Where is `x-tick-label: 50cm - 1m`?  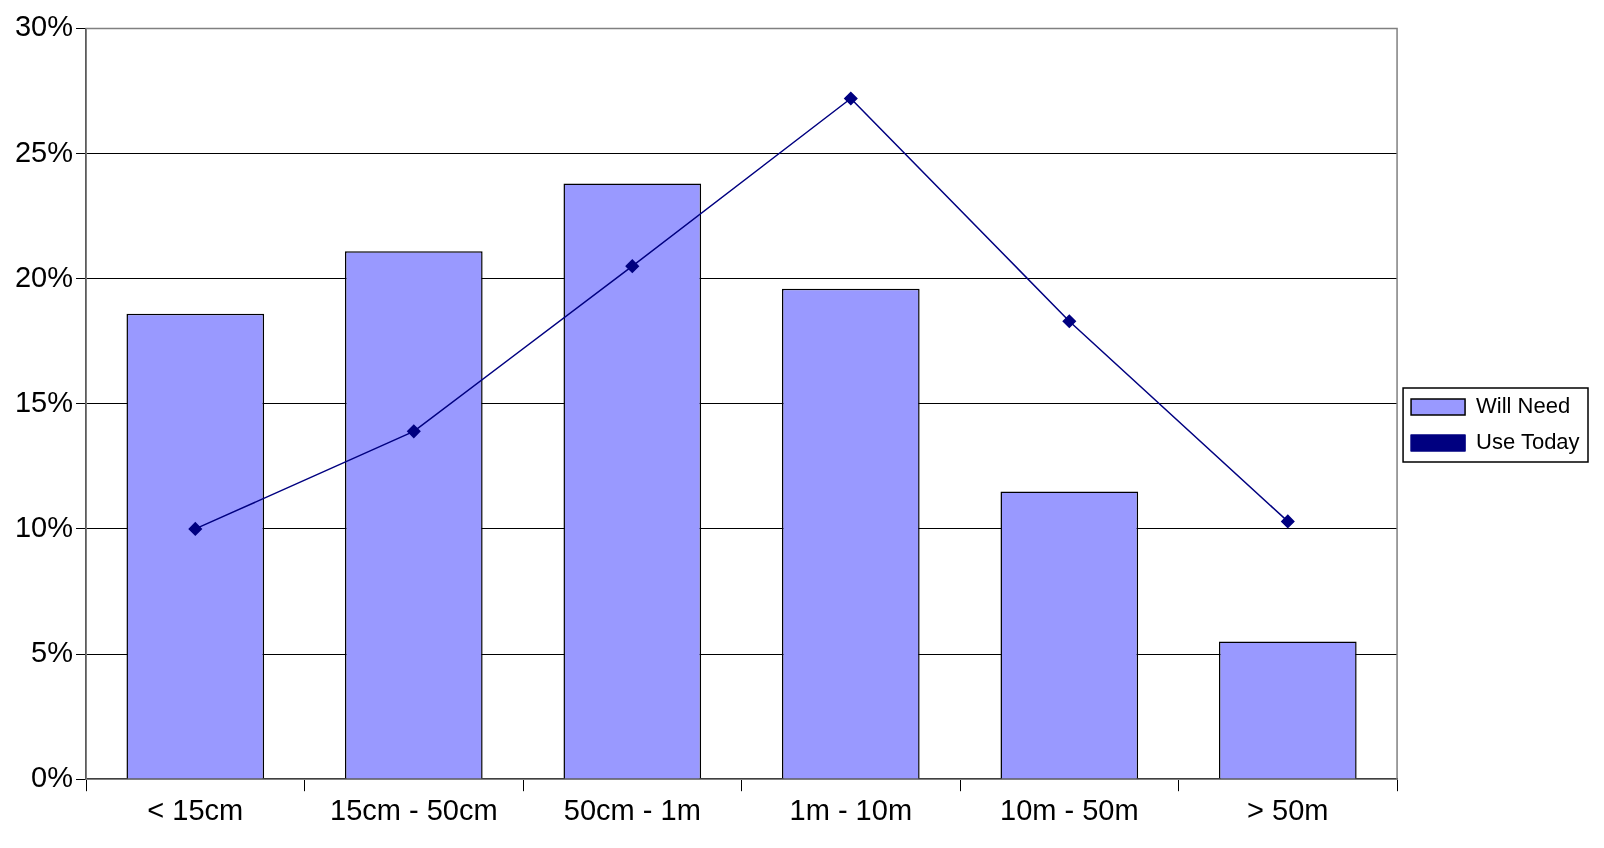
x-tick-label: 50cm - 1m is located at coordinates (632, 809).